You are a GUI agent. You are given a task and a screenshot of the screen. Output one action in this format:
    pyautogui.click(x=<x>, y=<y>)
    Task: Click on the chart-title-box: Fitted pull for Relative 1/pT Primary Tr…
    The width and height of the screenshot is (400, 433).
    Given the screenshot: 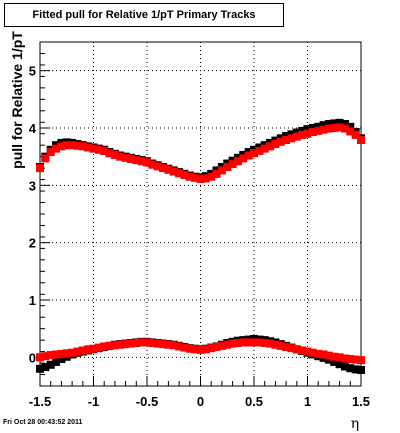 What is the action you would take?
    pyautogui.click(x=144, y=15)
    